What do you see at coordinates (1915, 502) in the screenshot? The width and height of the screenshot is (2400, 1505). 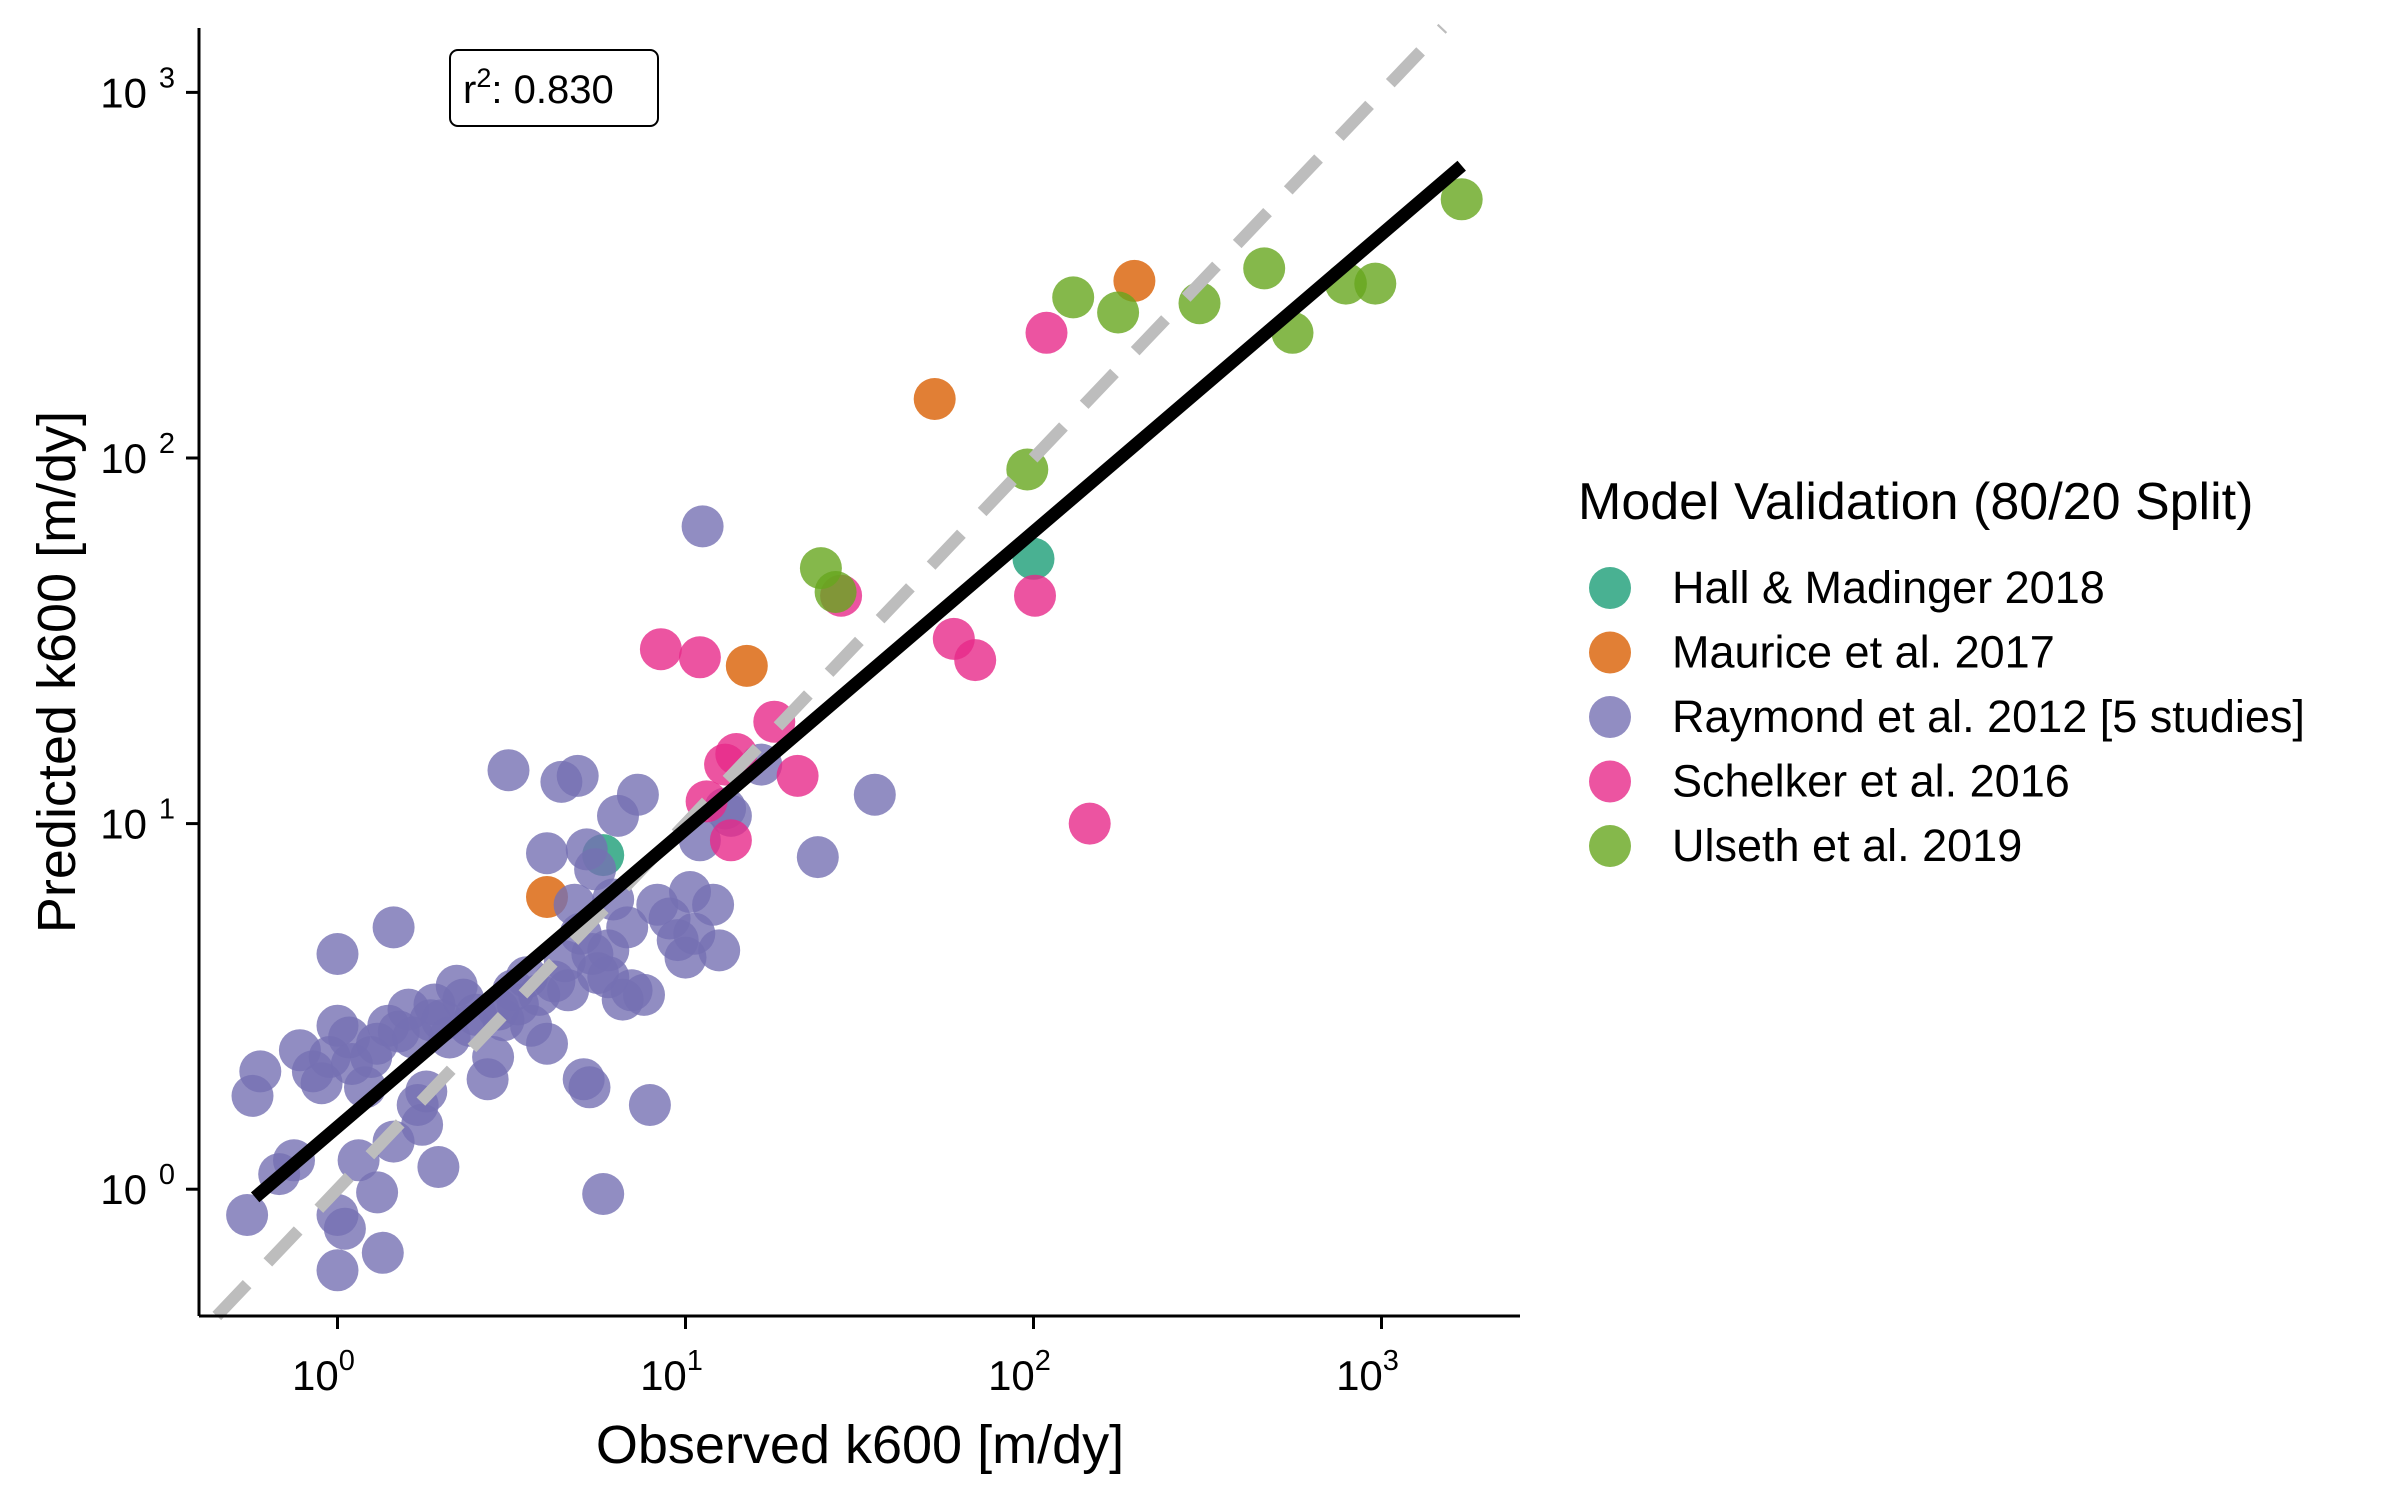 I see `legend-title: Model Validation (80/20 Split)` at bounding box center [1915, 502].